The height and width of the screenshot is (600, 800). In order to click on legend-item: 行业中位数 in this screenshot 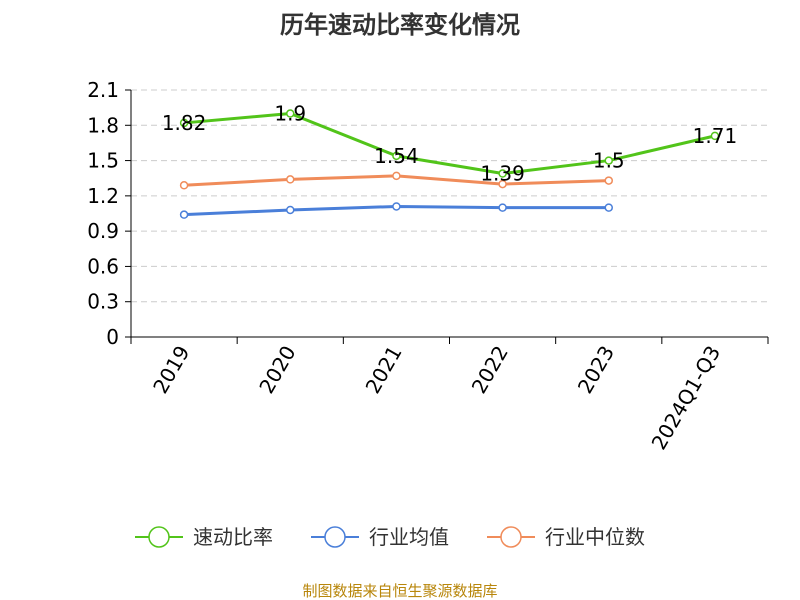, I will do `click(566, 537)`.